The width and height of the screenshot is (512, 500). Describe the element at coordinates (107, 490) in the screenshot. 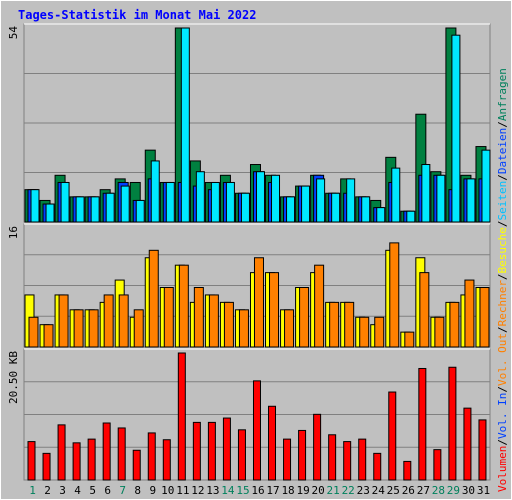

I see `x-tick-label: 6` at that location.